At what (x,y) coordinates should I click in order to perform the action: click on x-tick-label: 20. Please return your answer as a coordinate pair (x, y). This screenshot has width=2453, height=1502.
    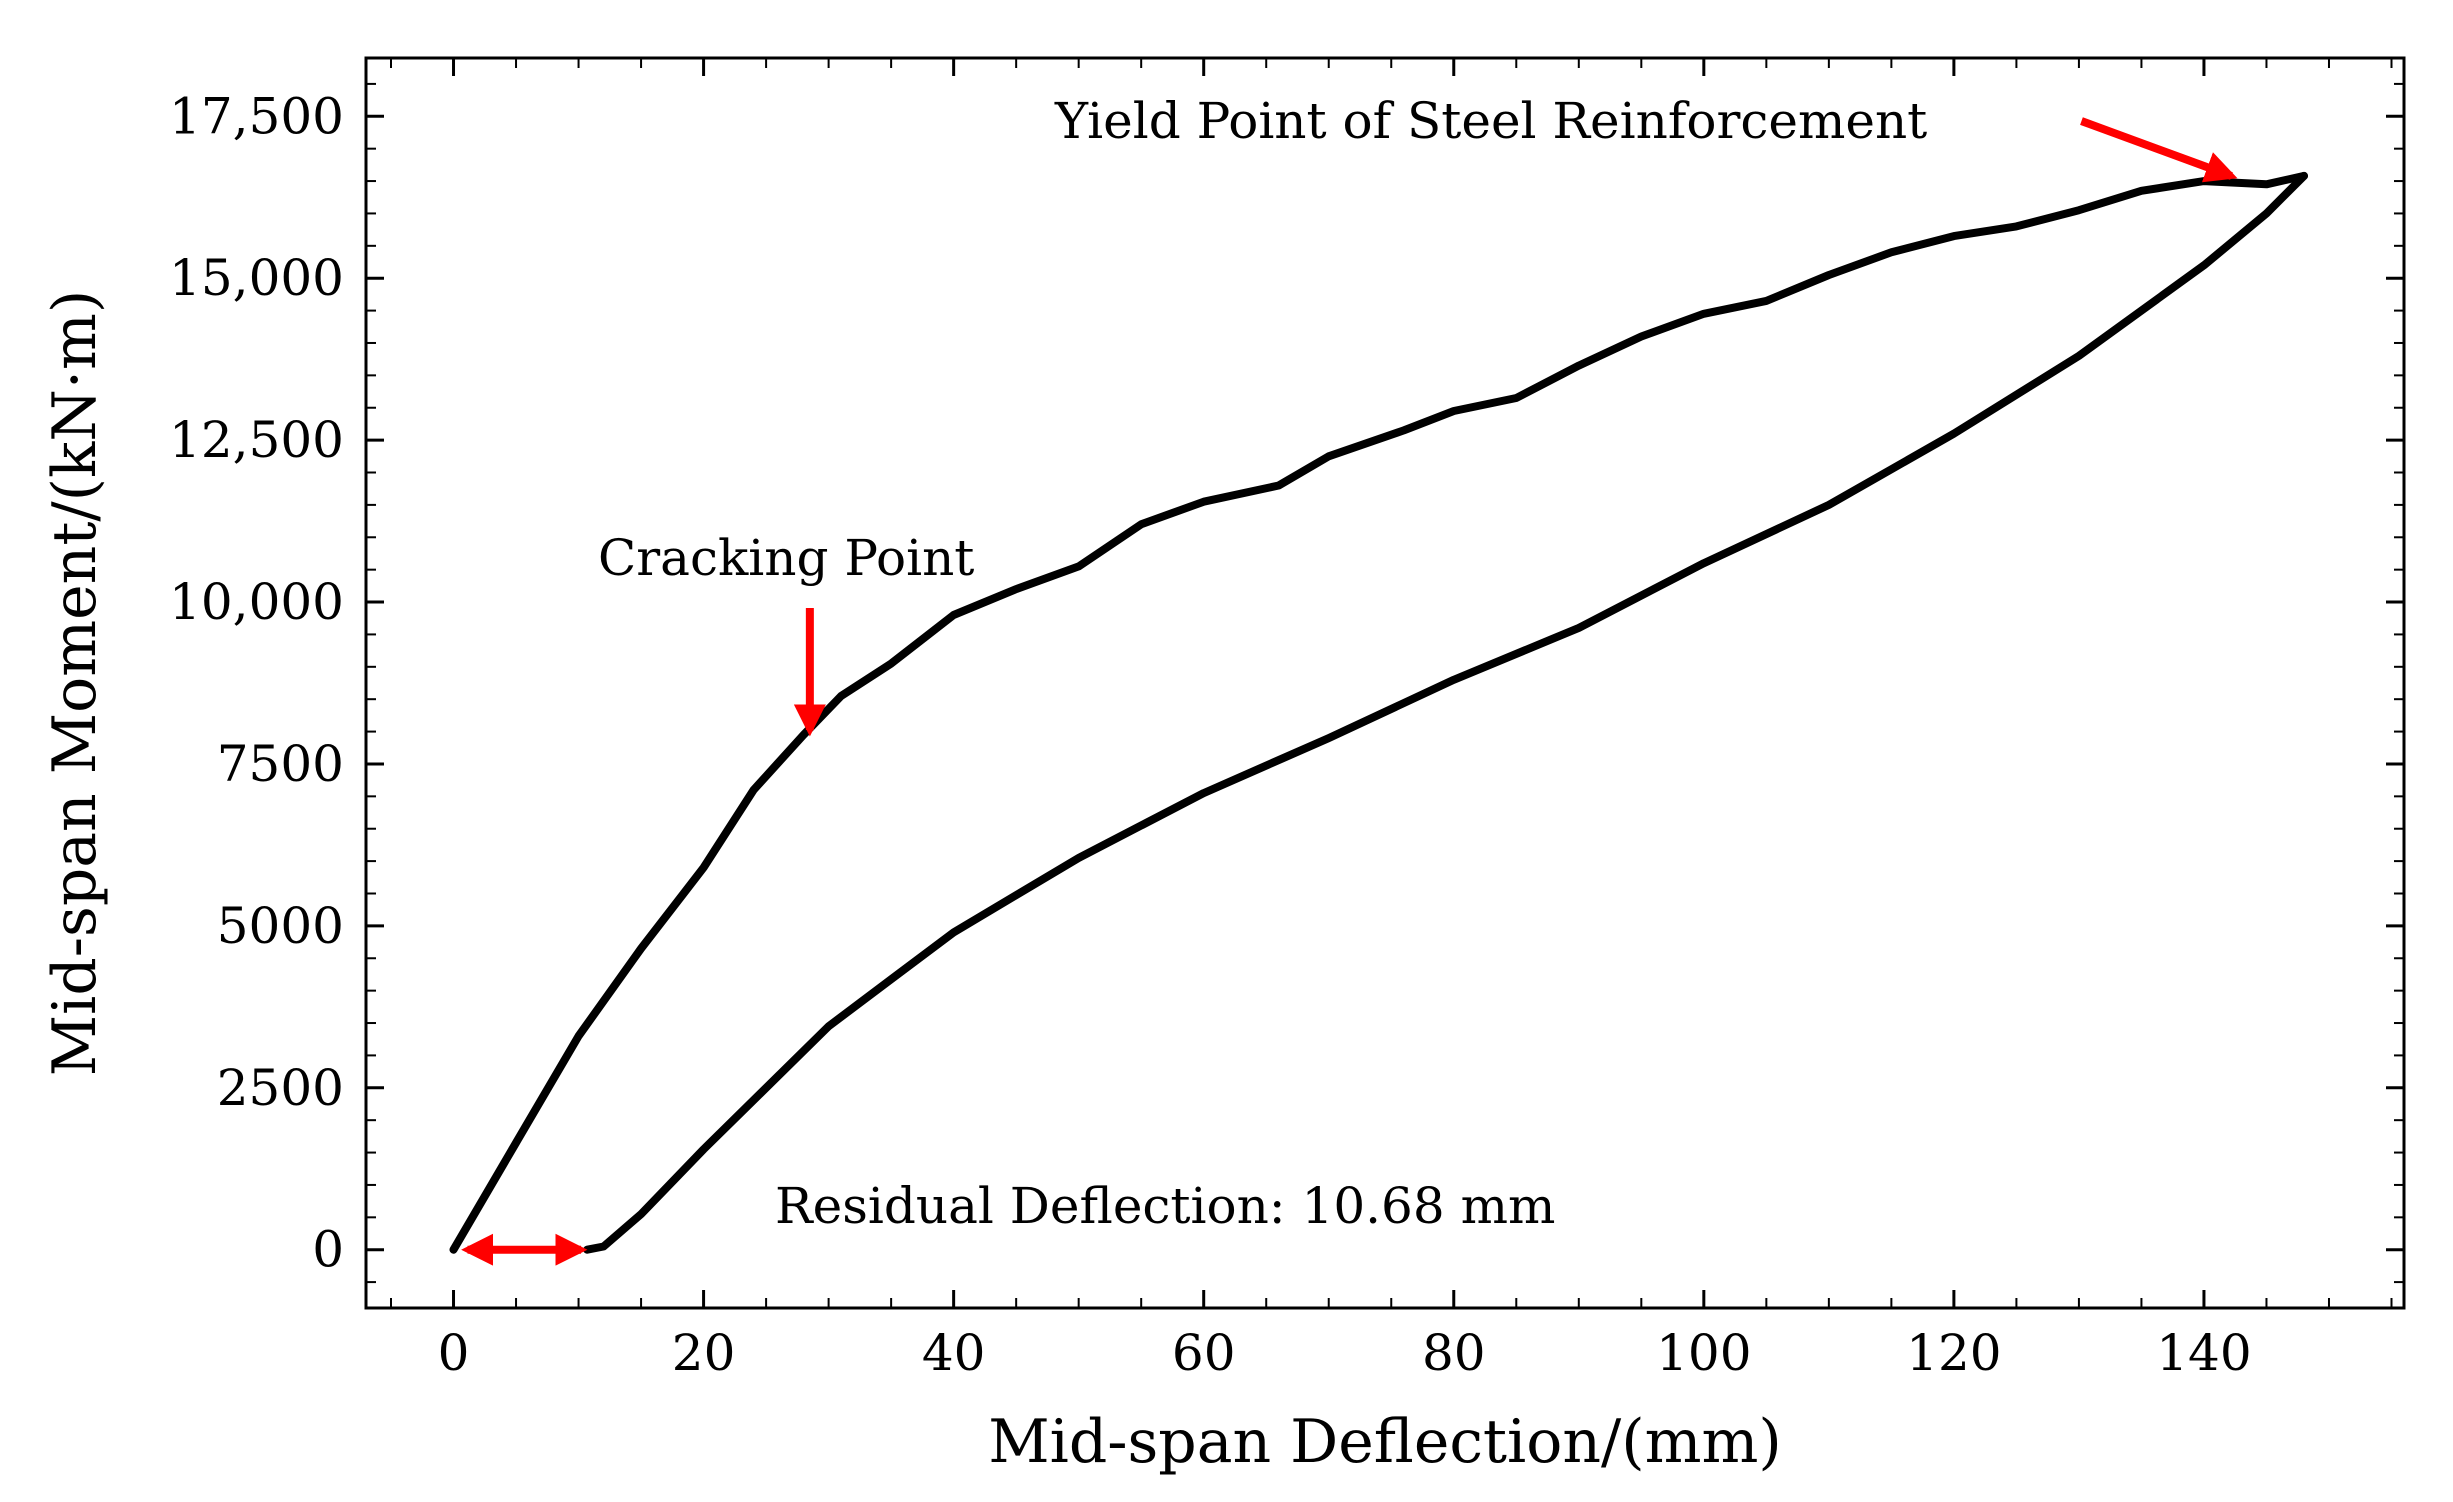
    Looking at the image, I should click on (704, 1353).